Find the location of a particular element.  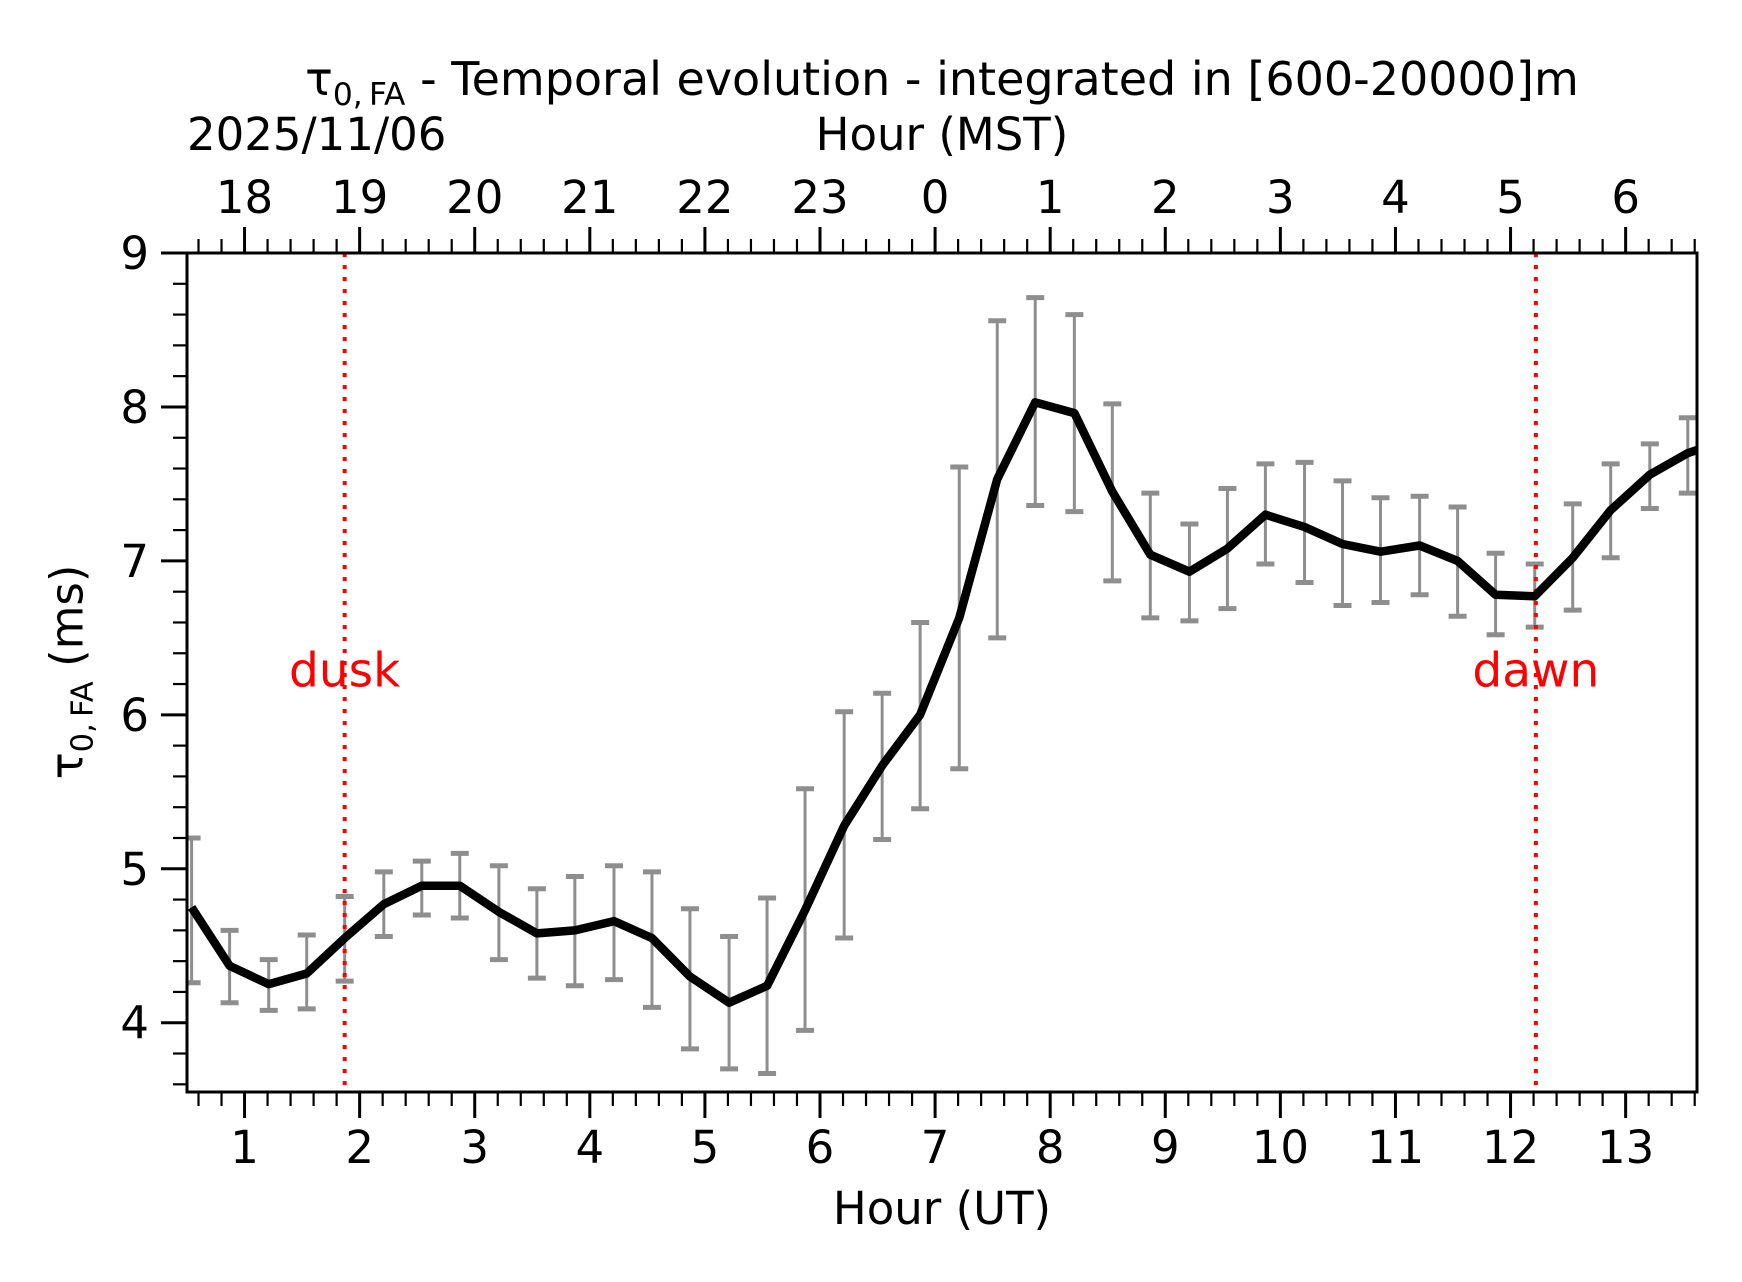

date-label: 2025/11/06 is located at coordinates (317, 134).